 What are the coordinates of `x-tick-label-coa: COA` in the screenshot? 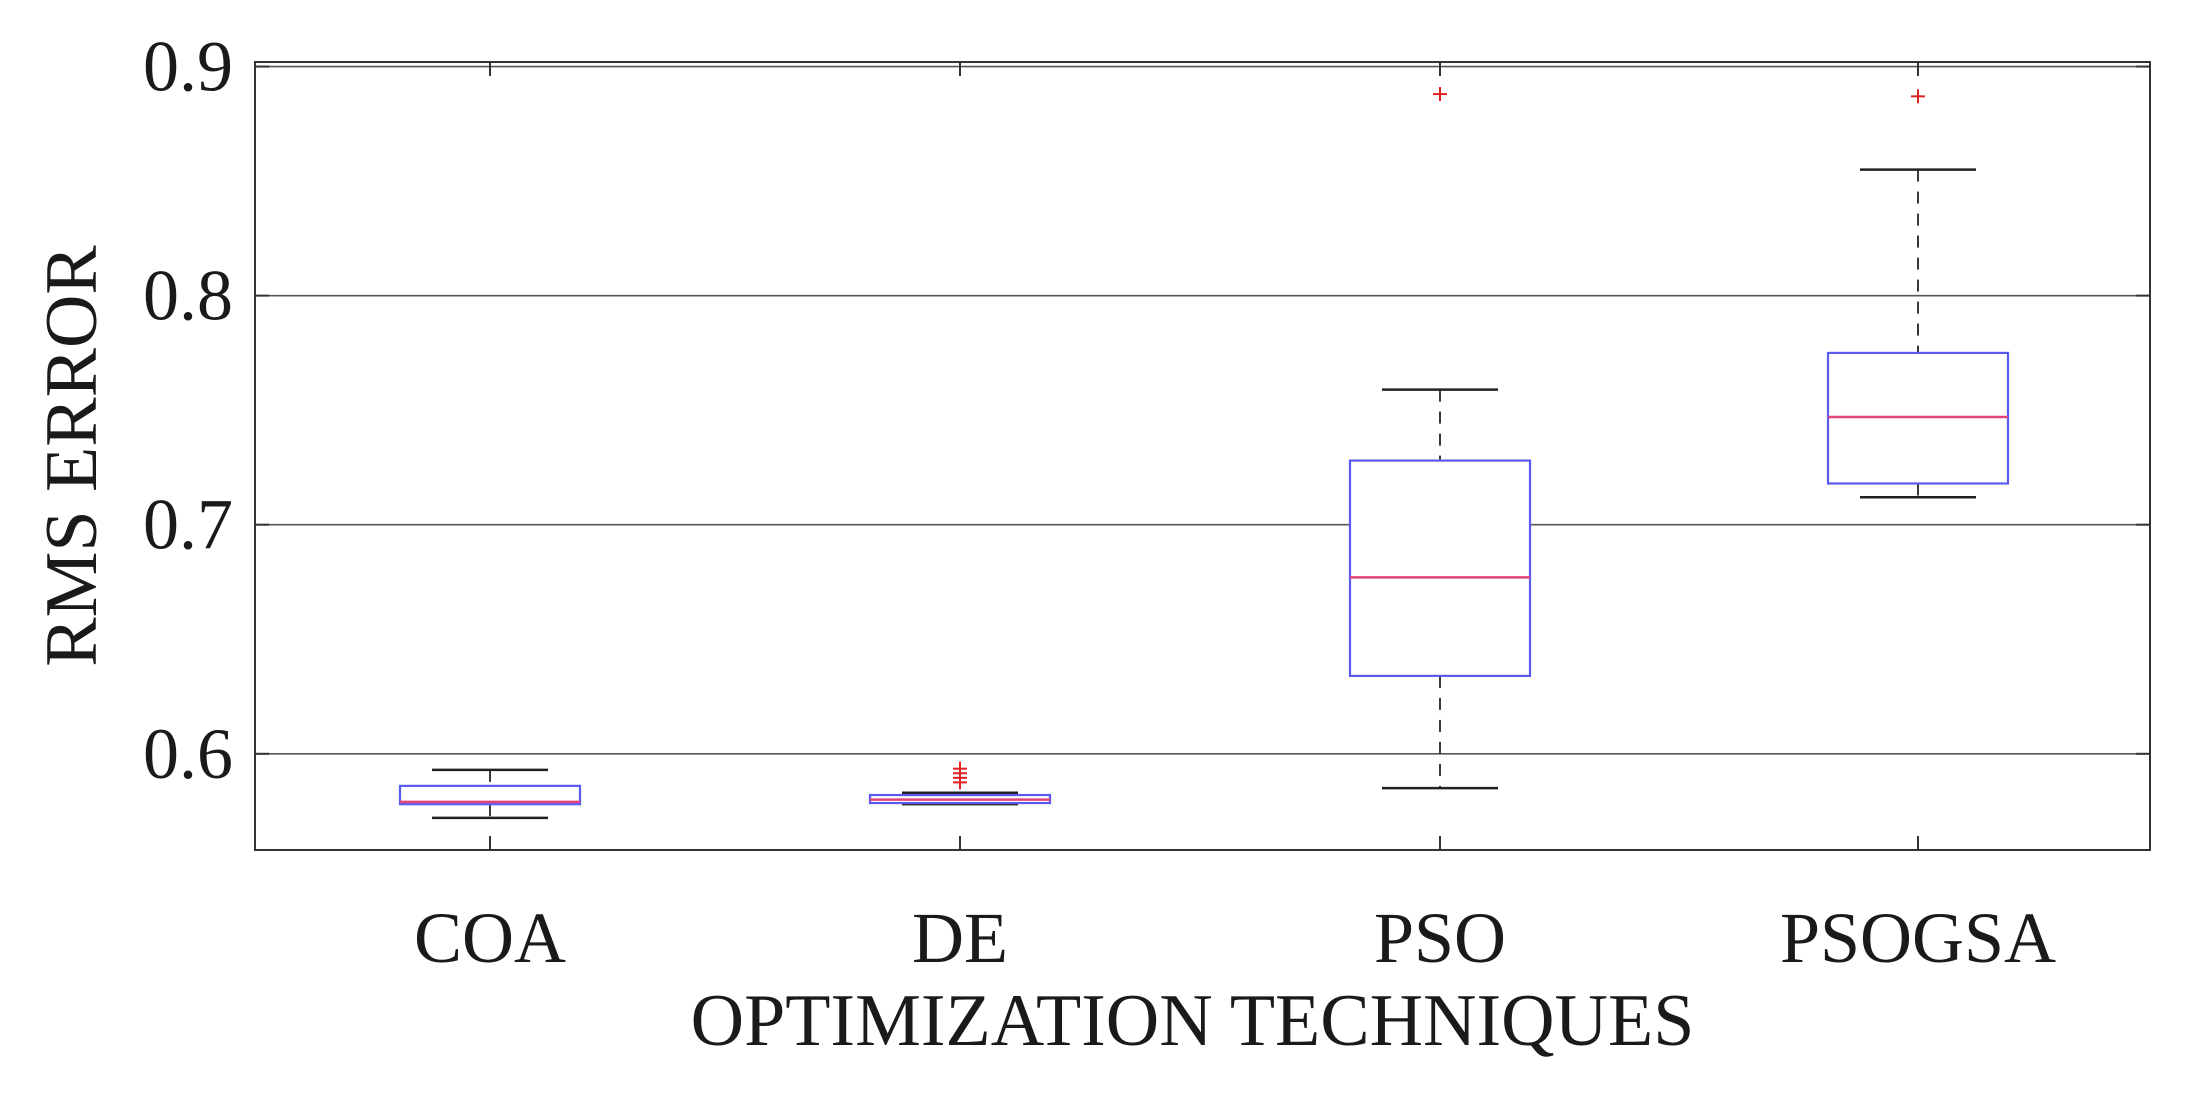 It's located at (490, 938).